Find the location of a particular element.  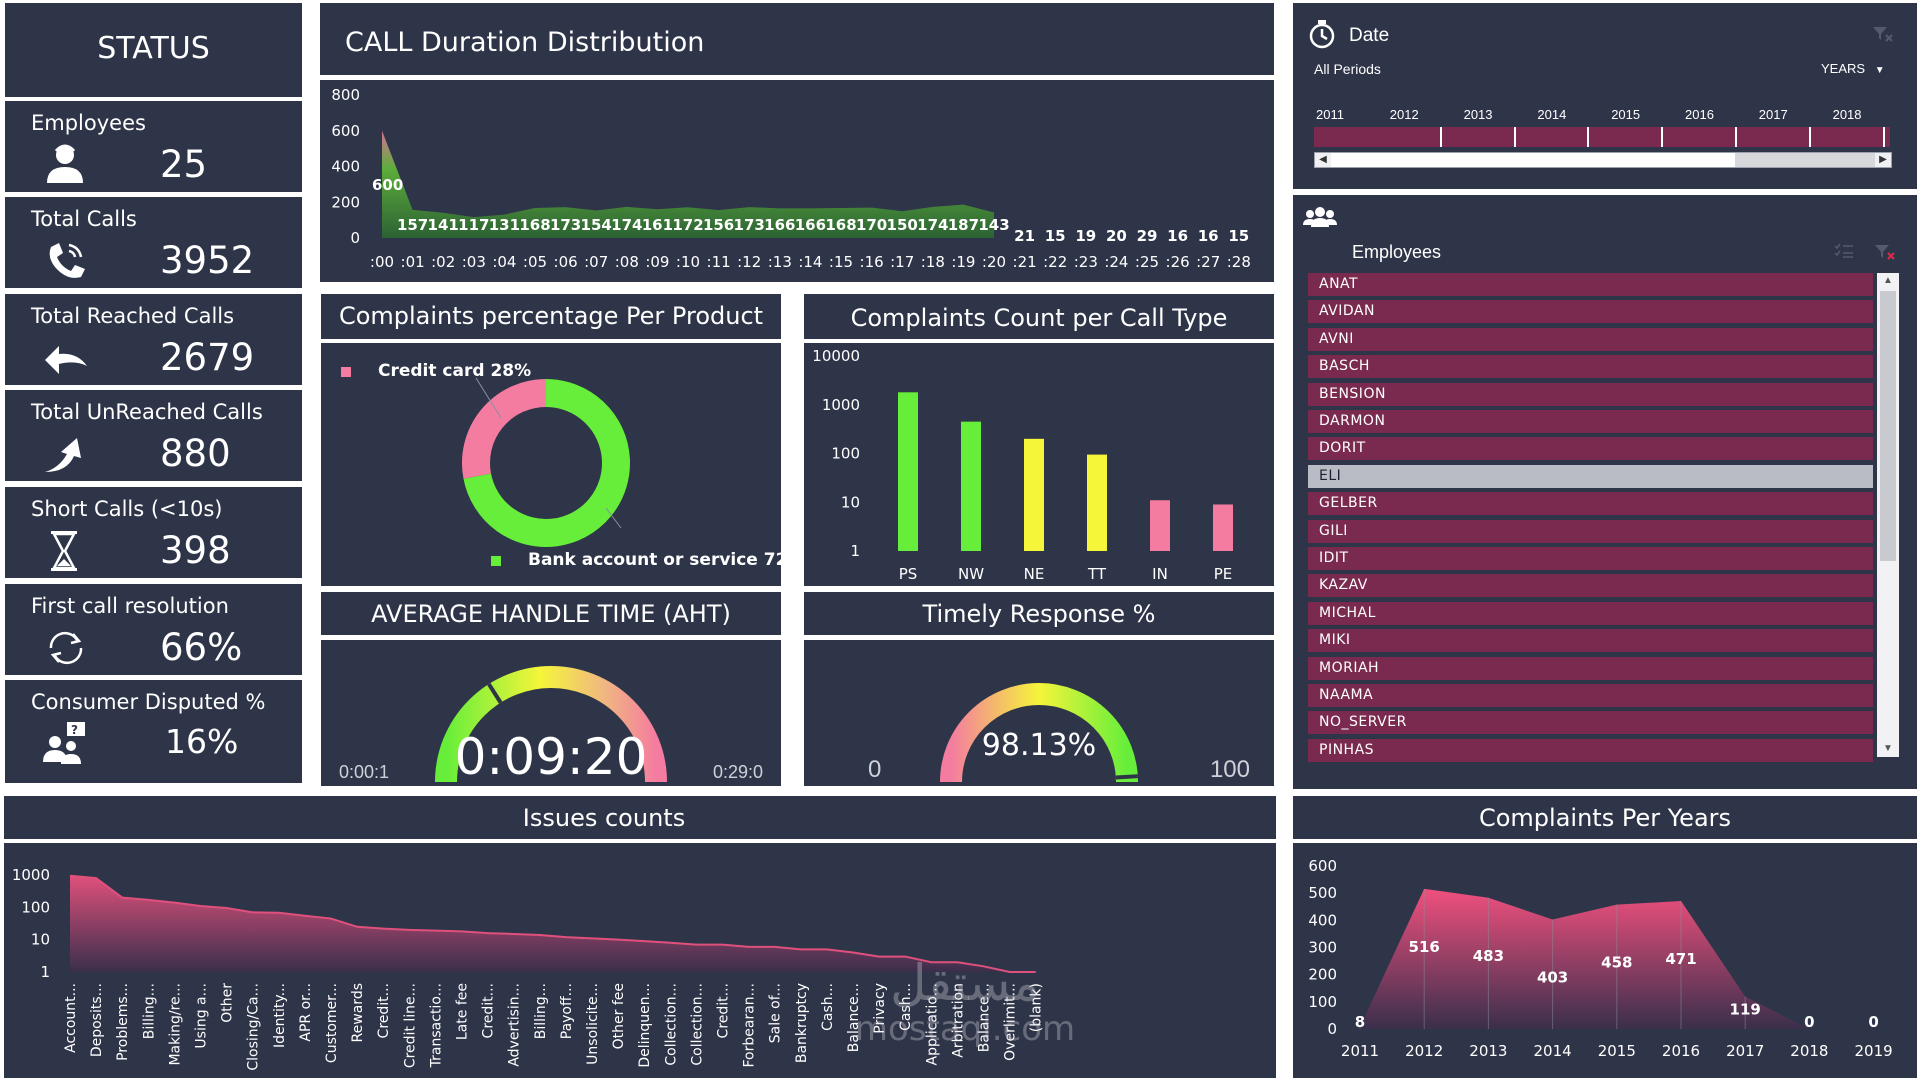

kpi-value: 398 is located at coordinates (195, 550).